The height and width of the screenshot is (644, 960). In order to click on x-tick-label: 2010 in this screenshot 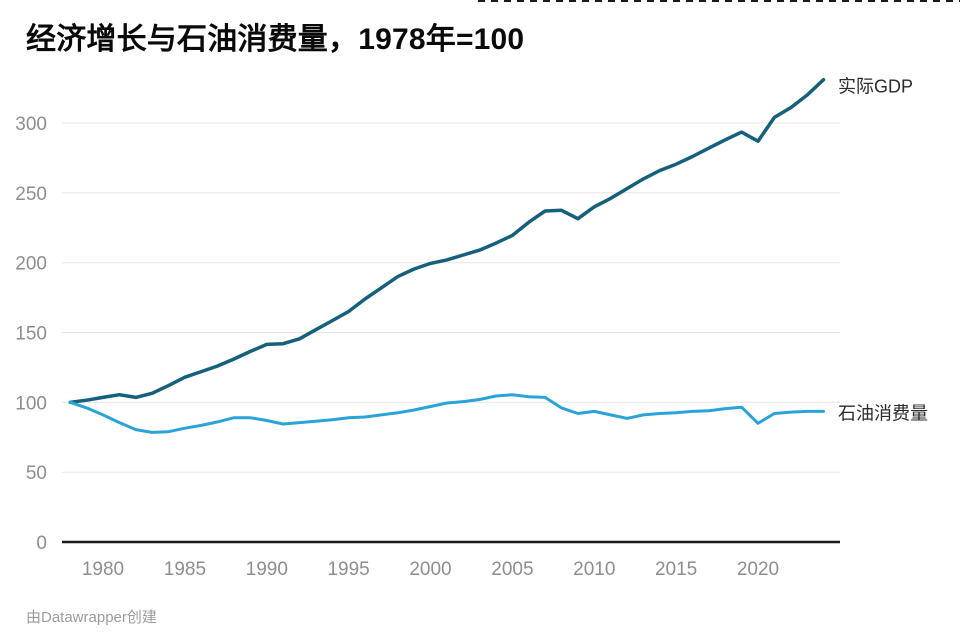, I will do `click(594, 569)`.